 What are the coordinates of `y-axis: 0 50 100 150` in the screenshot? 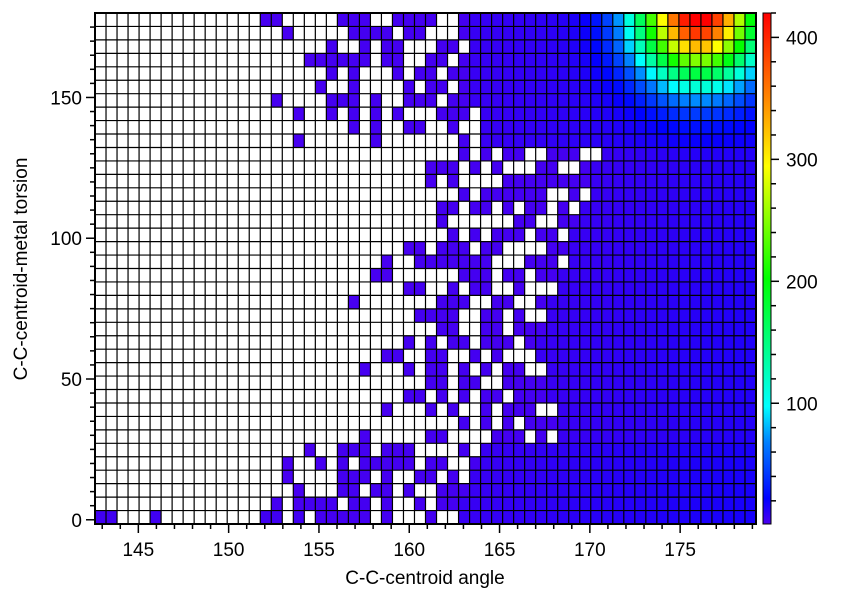 It's located at (72, 279).